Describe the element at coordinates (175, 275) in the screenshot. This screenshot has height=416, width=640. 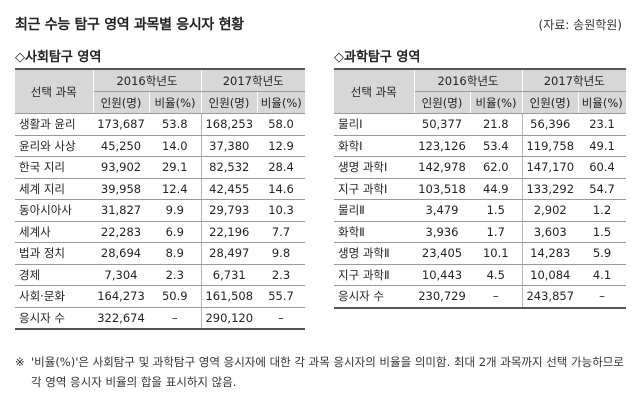
I see `ratio-2016-cell: 2.3` at that location.